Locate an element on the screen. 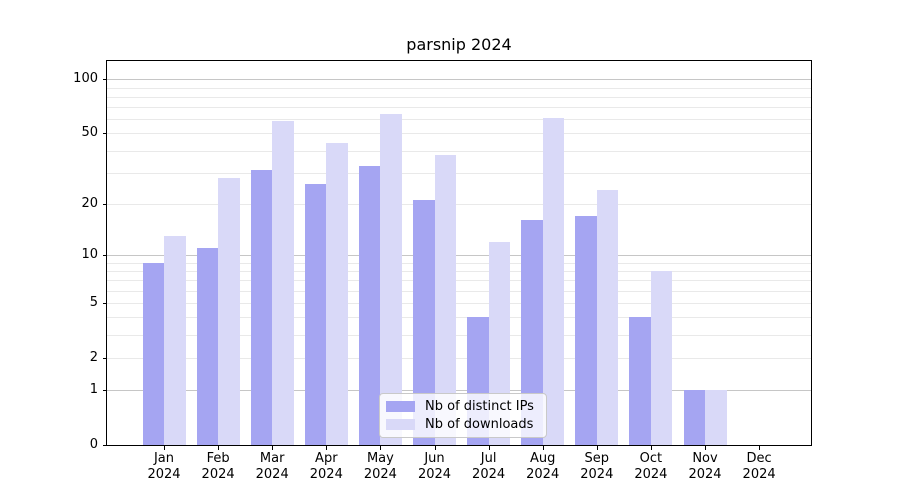 The image size is (900, 500). bar-downloads-sep is located at coordinates (607, 317).